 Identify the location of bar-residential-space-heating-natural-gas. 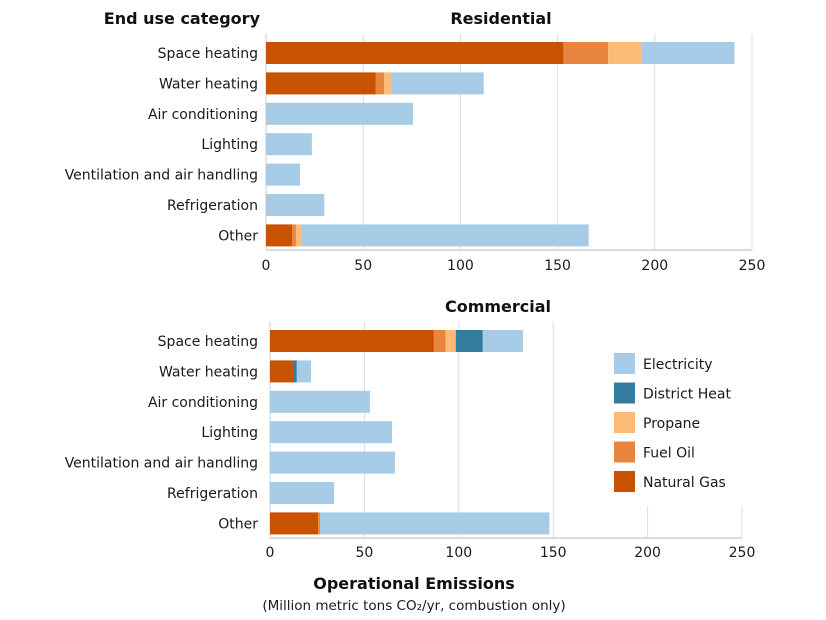
(415, 53).